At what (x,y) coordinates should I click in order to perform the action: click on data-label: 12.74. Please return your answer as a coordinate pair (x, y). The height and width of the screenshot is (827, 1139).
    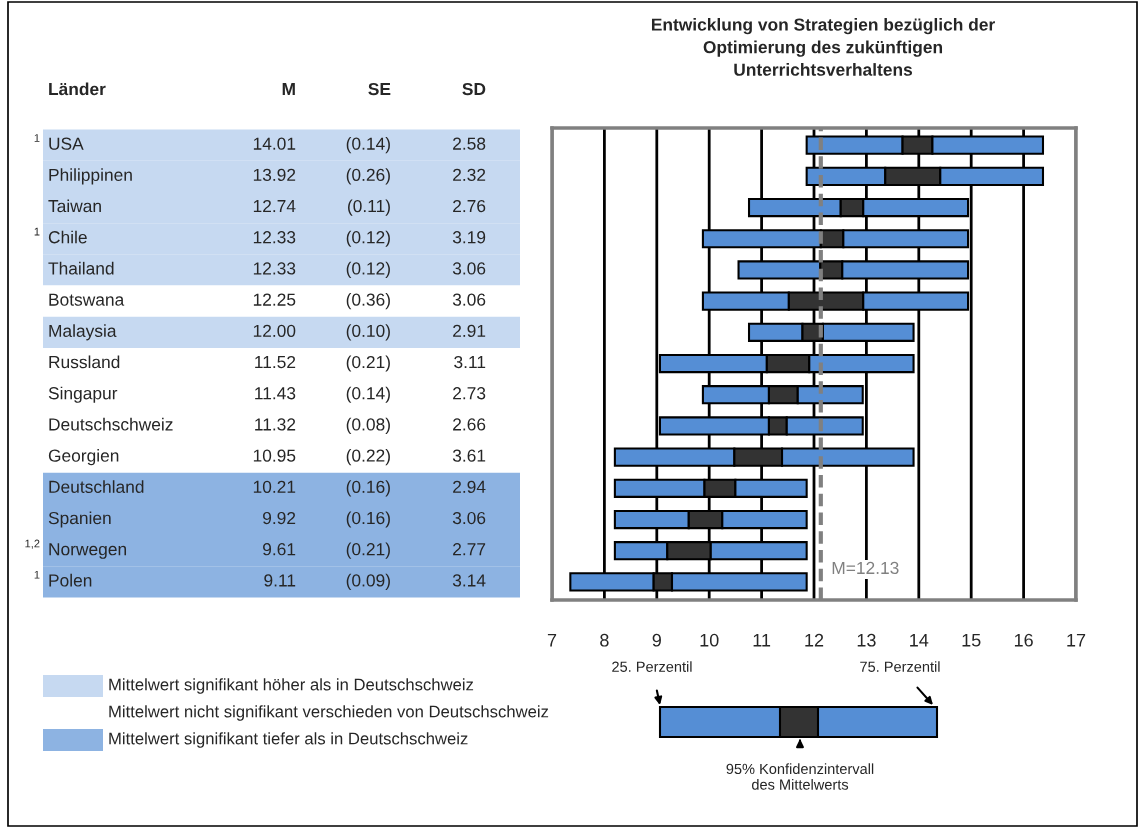
    Looking at the image, I should click on (274, 206).